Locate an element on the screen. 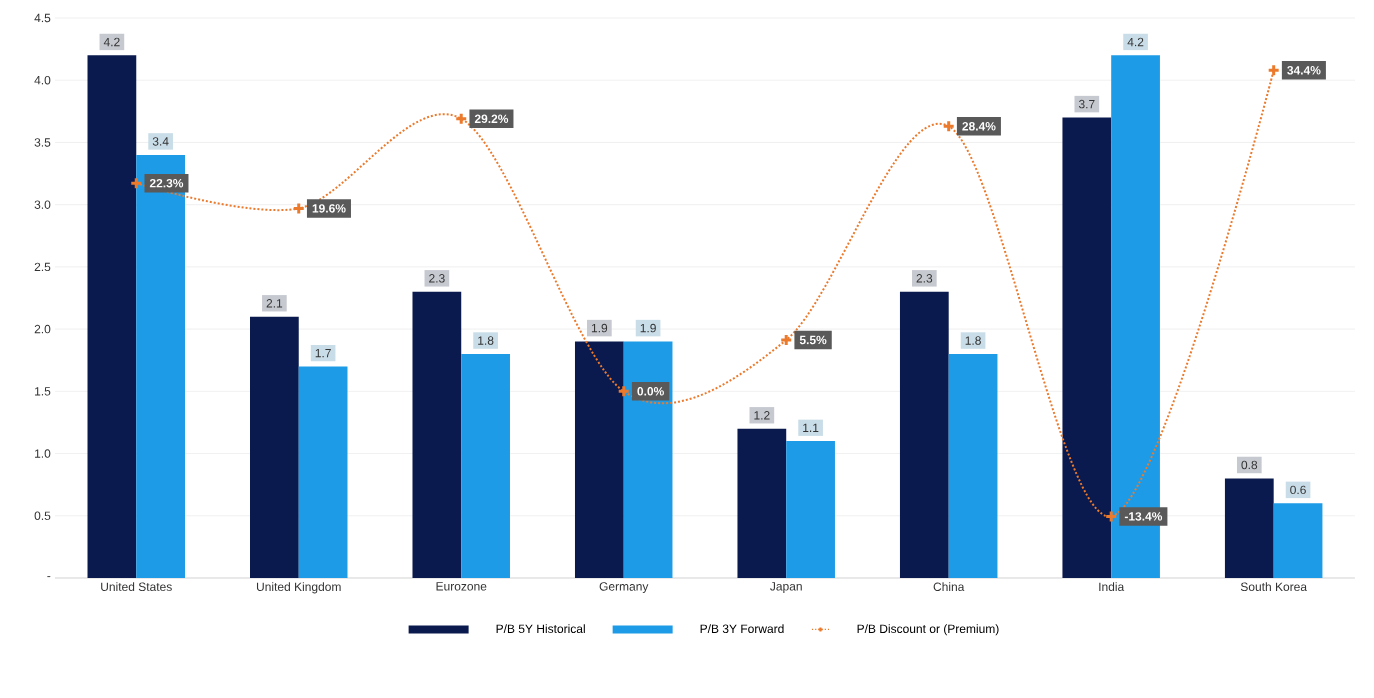 The width and height of the screenshot is (1374, 698). y-tick-label: 0.5 is located at coordinates (42, 516).